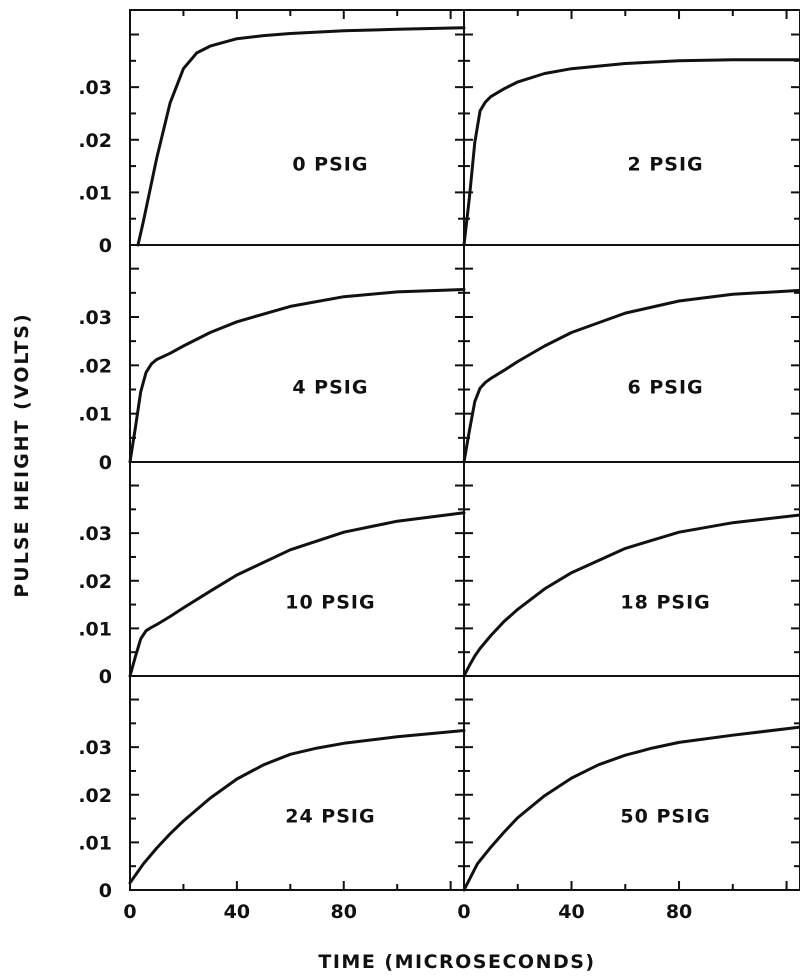 The image size is (800, 976). I want to click on panel-7: 24 PSIG 0 .01 .02 .03 0 40 80, so click(272, 799).